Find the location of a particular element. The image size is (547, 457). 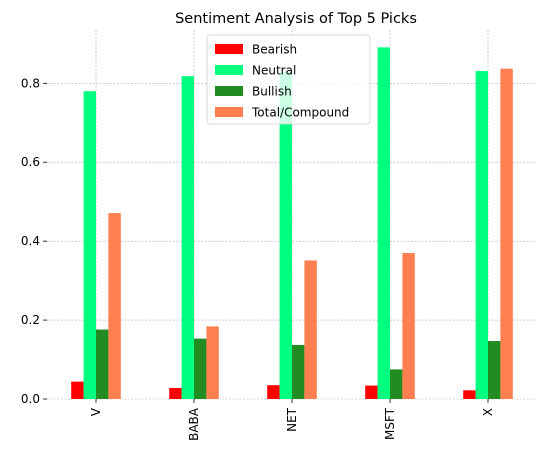

bar-total-compound-v is located at coordinates (114, 306).